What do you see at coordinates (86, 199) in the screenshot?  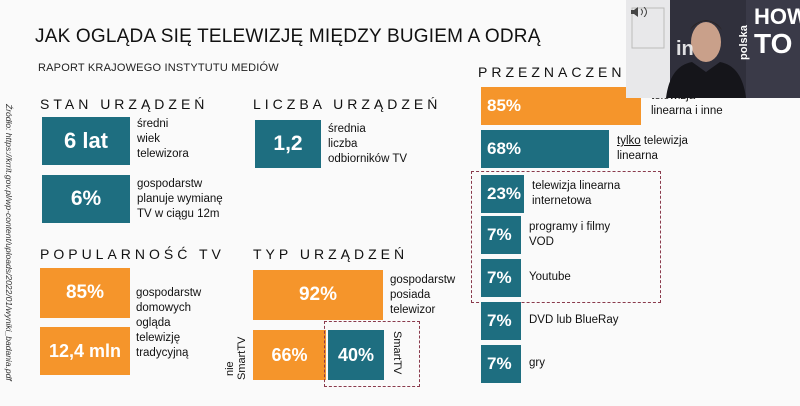 I see `stan-replace-box: 6%` at bounding box center [86, 199].